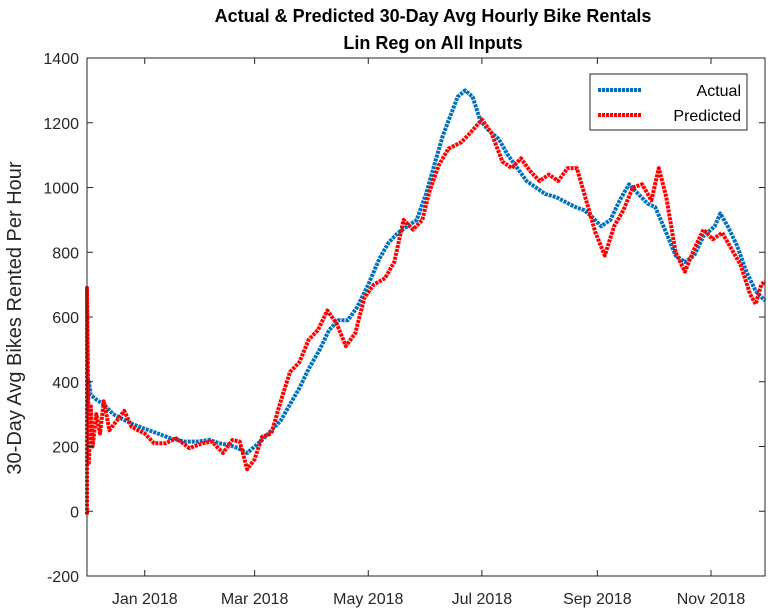 The width and height of the screenshot is (768, 612). I want to click on legend-label-actual: Actual, so click(719, 91).